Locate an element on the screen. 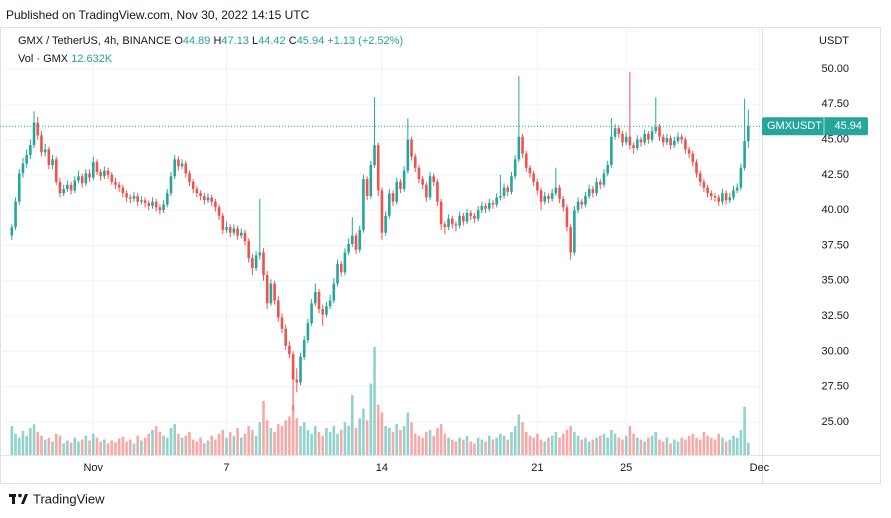 This screenshot has width=891, height=518. volume-legend: Vol · GMX 12.632K is located at coordinates (65, 59).